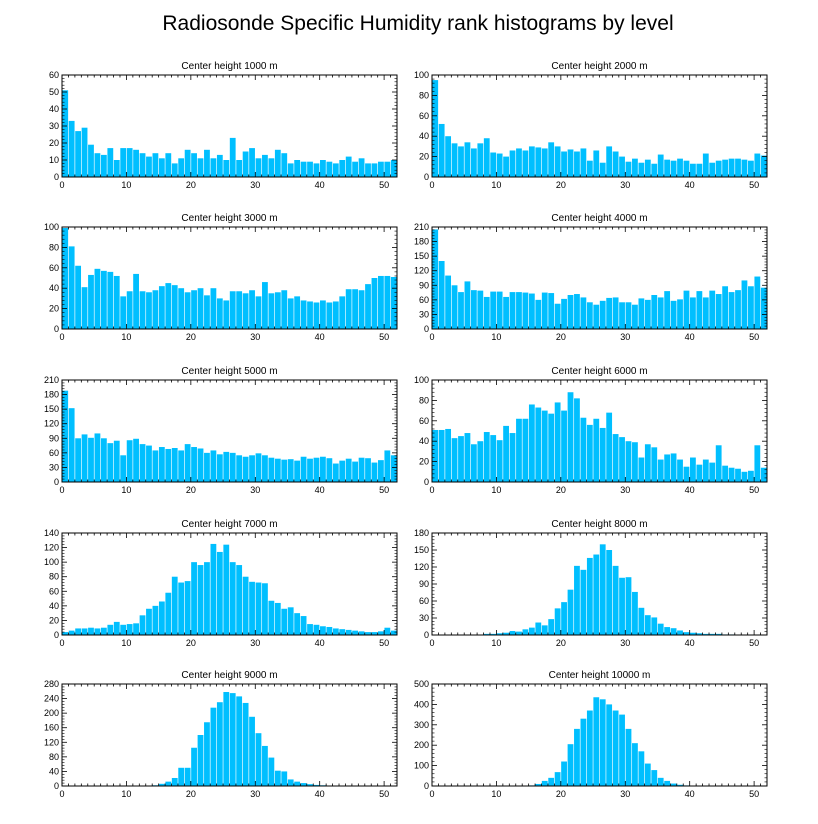  I want to click on x-tick-label: 20, so click(561, 490).